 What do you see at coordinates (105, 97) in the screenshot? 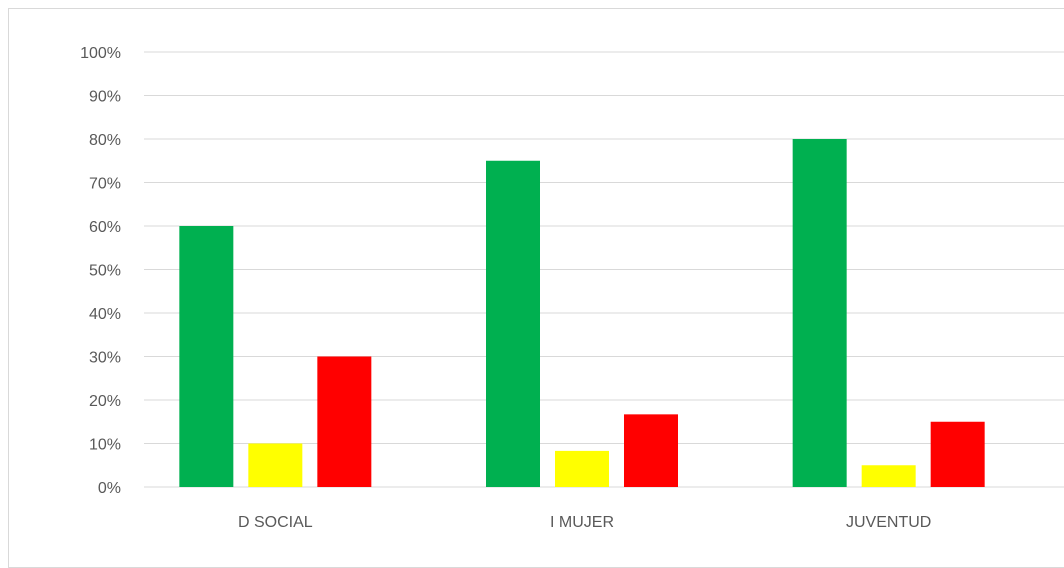
I see `y-tick-label: 90%` at bounding box center [105, 97].